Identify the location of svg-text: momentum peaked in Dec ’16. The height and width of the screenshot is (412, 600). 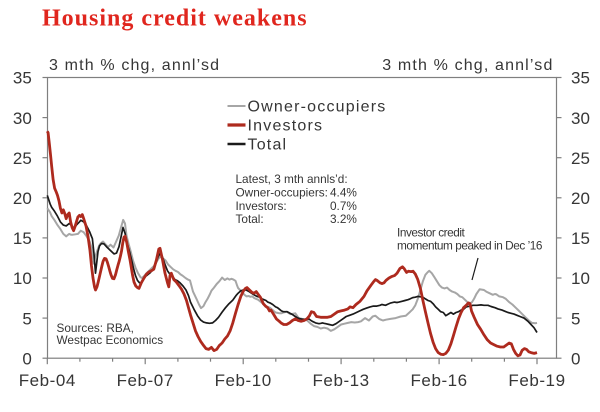
(470, 246).